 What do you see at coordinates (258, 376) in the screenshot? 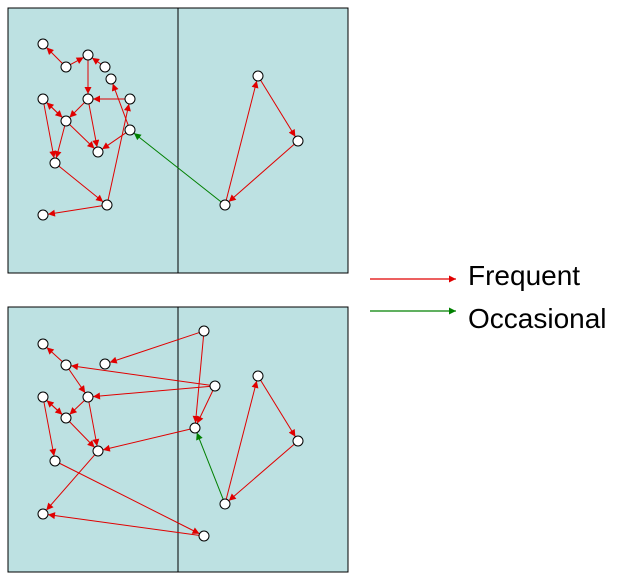
I see `bottom-node-n` at bounding box center [258, 376].